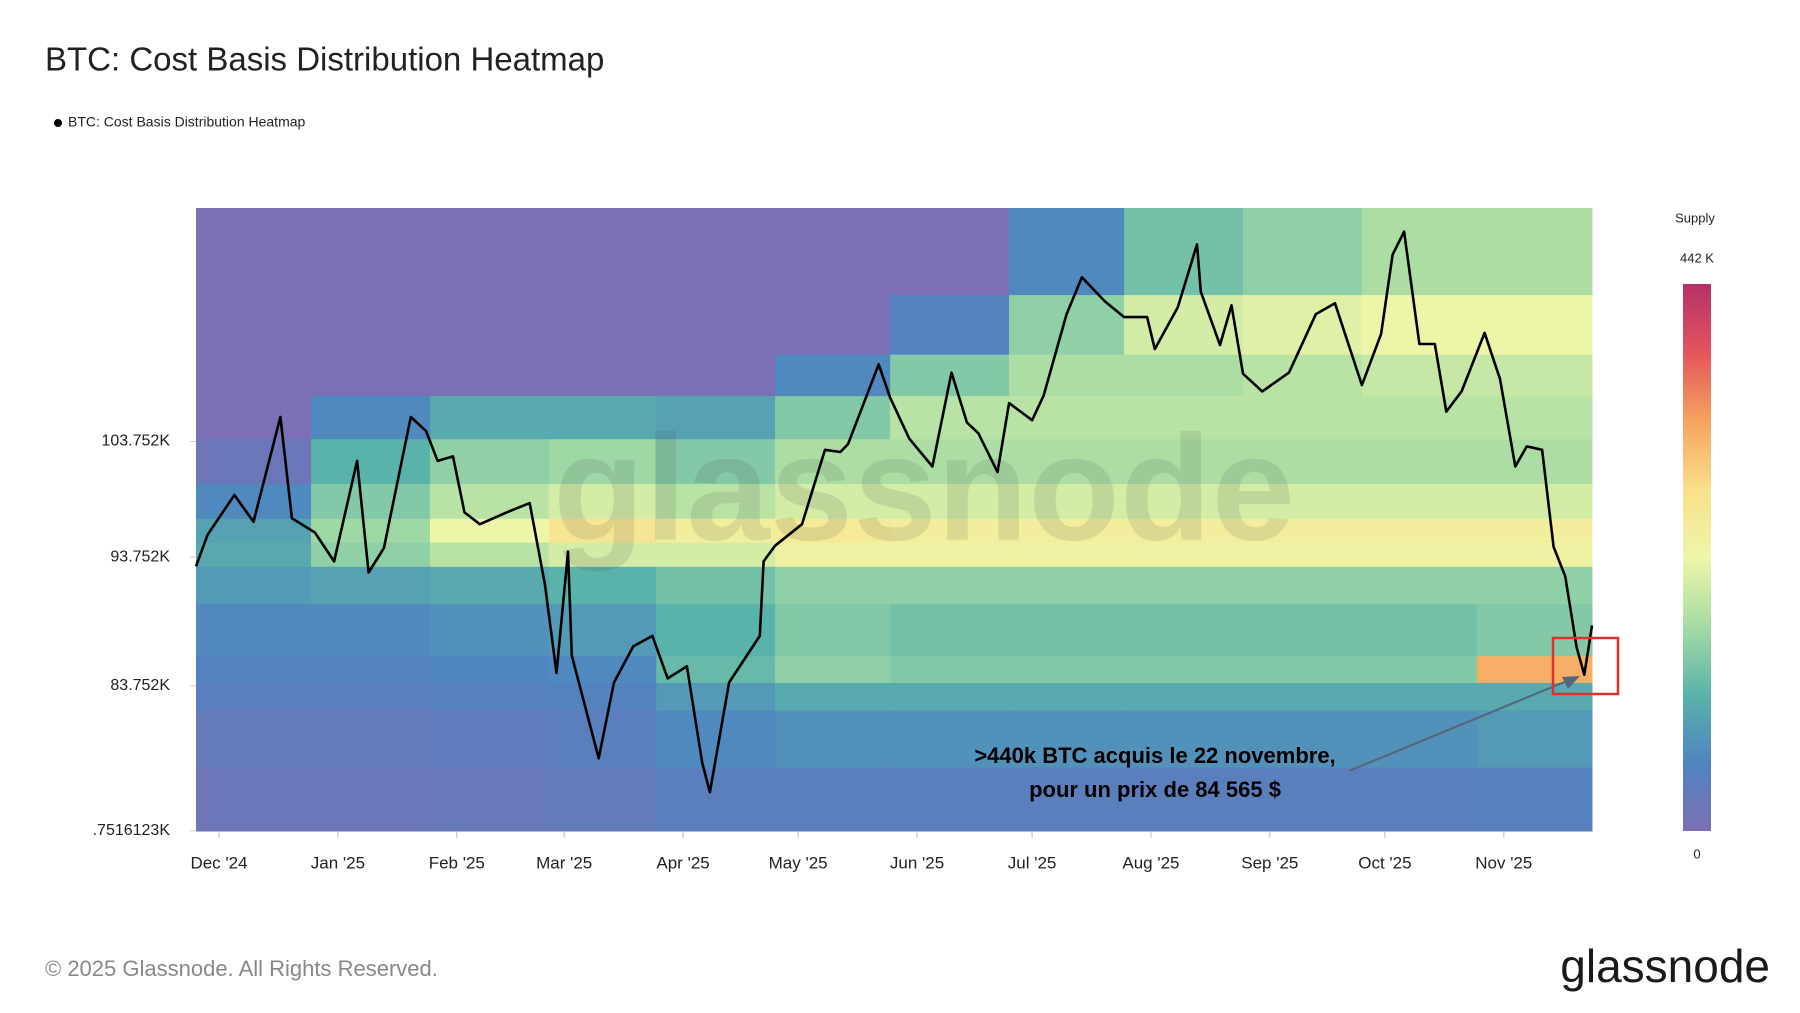 Image resolution: width=1800 pixels, height=1013 pixels. What do you see at coordinates (1665, 966) in the screenshot?
I see `logo: glassnode` at bounding box center [1665, 966].